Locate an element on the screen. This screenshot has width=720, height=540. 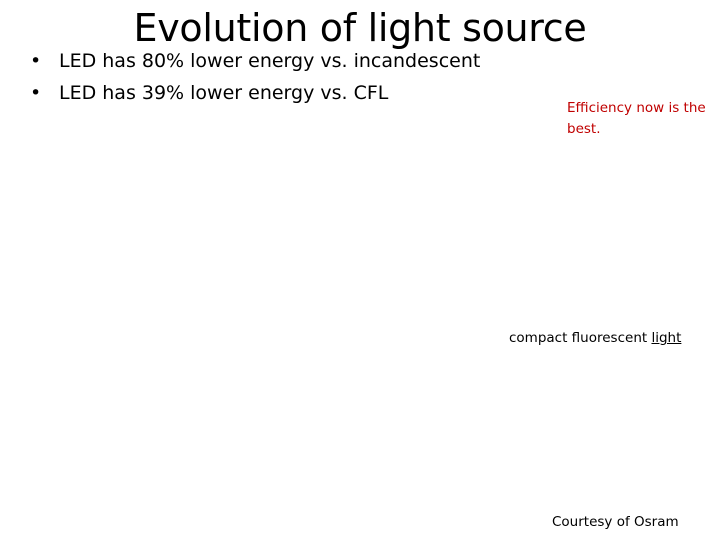
efficiency-note: Efficiency now is the best. is located at coordinates (636, 118).